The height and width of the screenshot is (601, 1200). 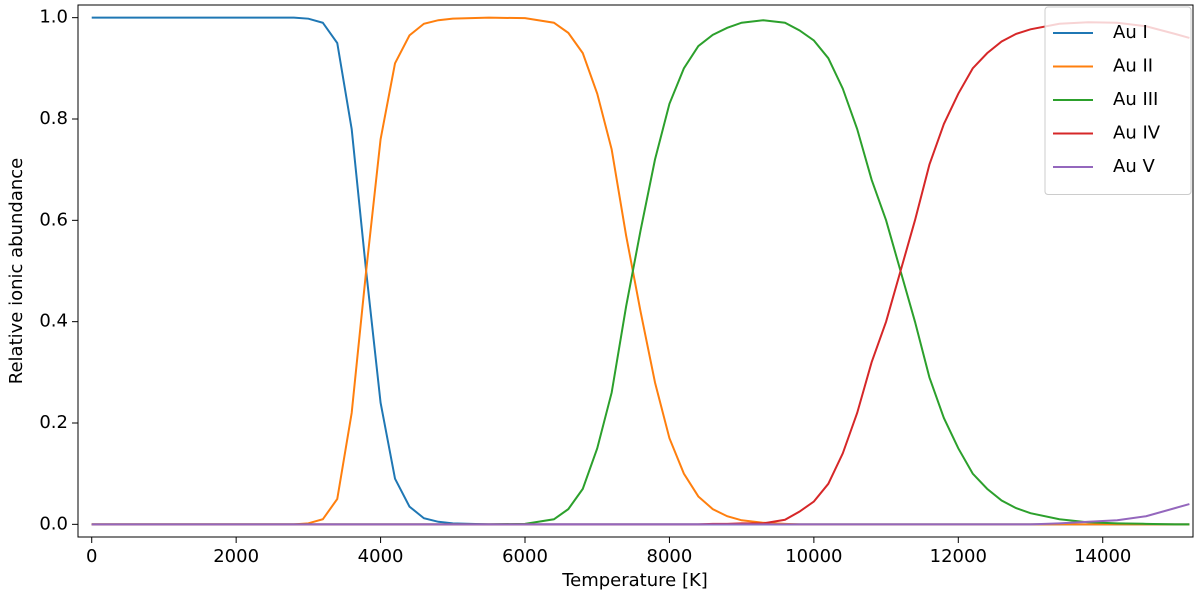 What do you see at coordinates (1130, 32) in the screenshot?
I see `legend-label: Au I` at bounding box center [1130, 32].